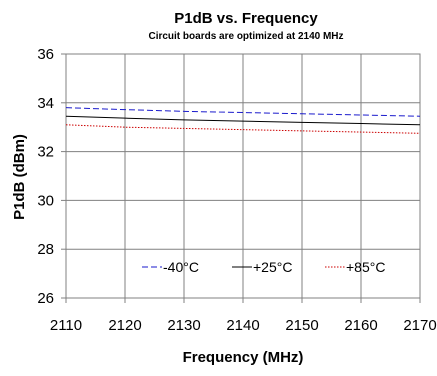 This screenshot has width=437, height=376. What do you see at coordinates (365, 267) in the screenshot?
I see `legend-label-2: +85°C` at bounding box center [365, 267].